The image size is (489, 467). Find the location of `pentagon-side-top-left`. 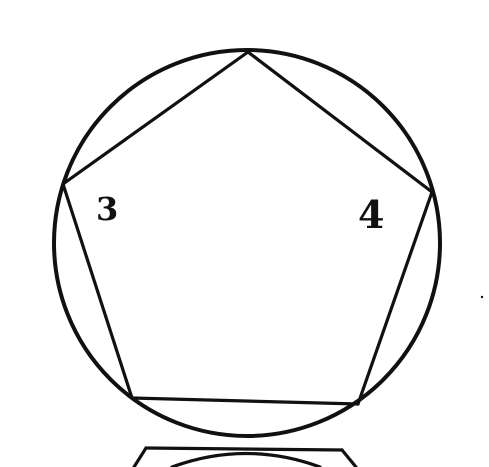

pentagon-side-top-left is located at coordinates (155, 118).